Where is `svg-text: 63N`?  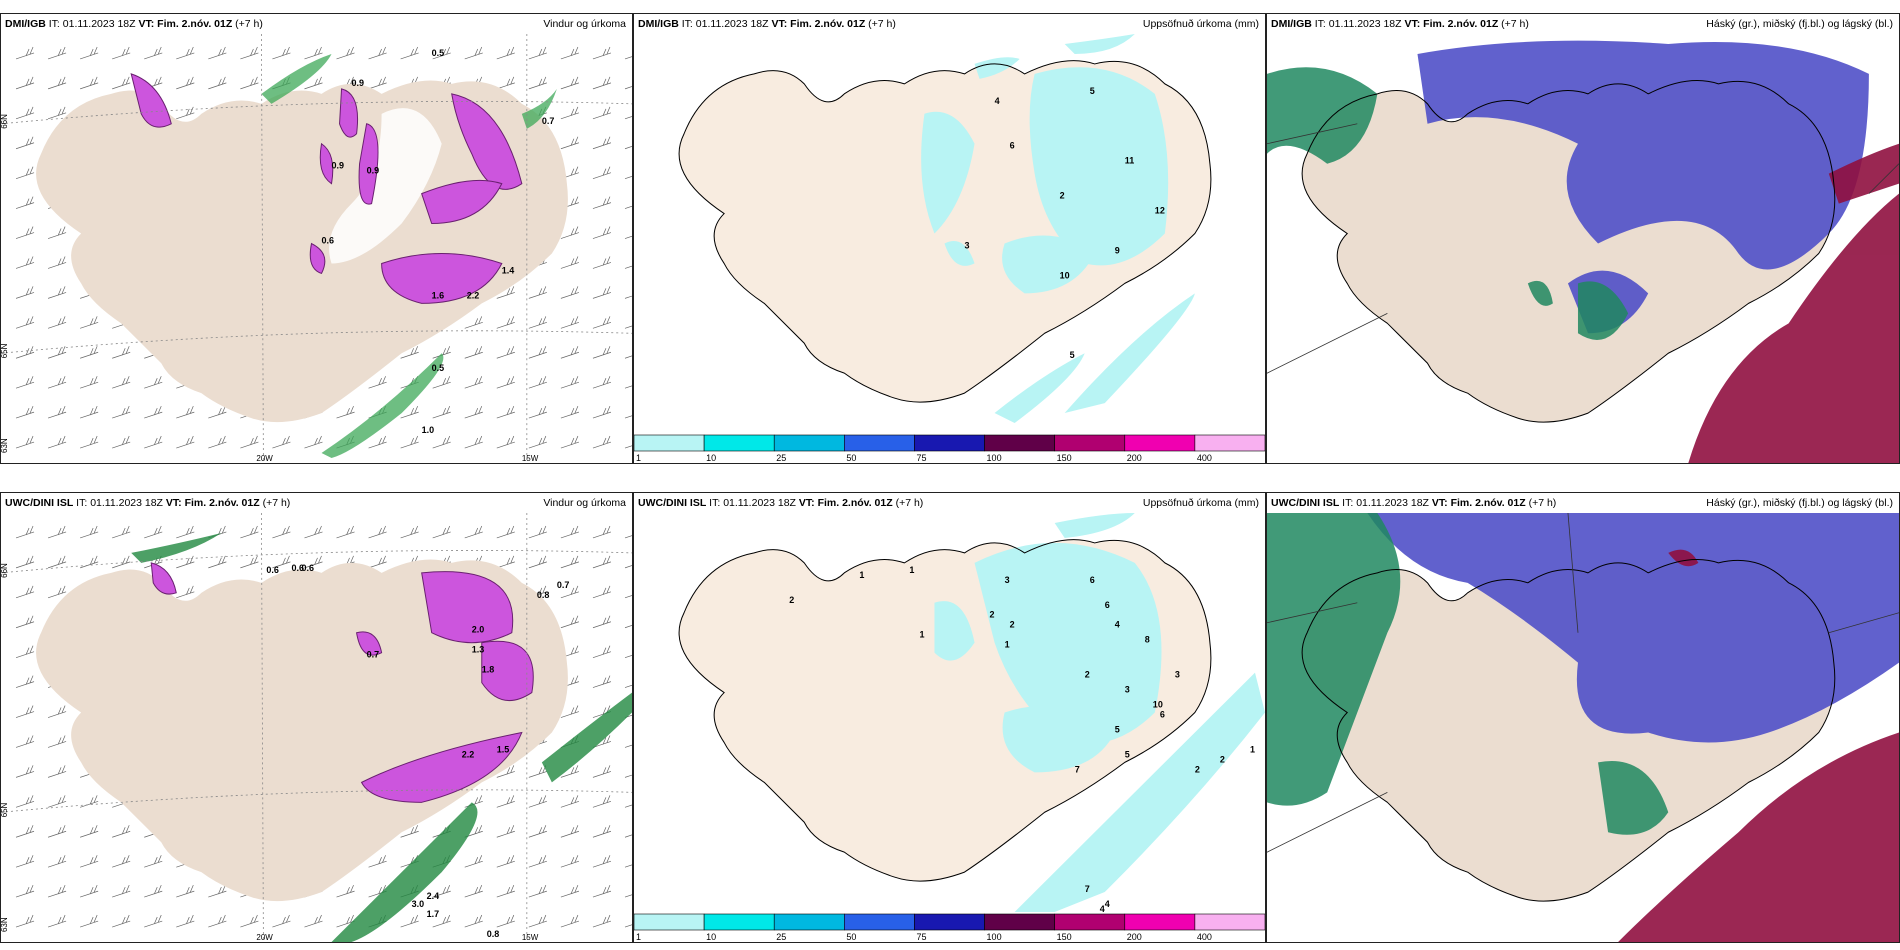 svg-text: 63N is located at coordinates (5, 445).